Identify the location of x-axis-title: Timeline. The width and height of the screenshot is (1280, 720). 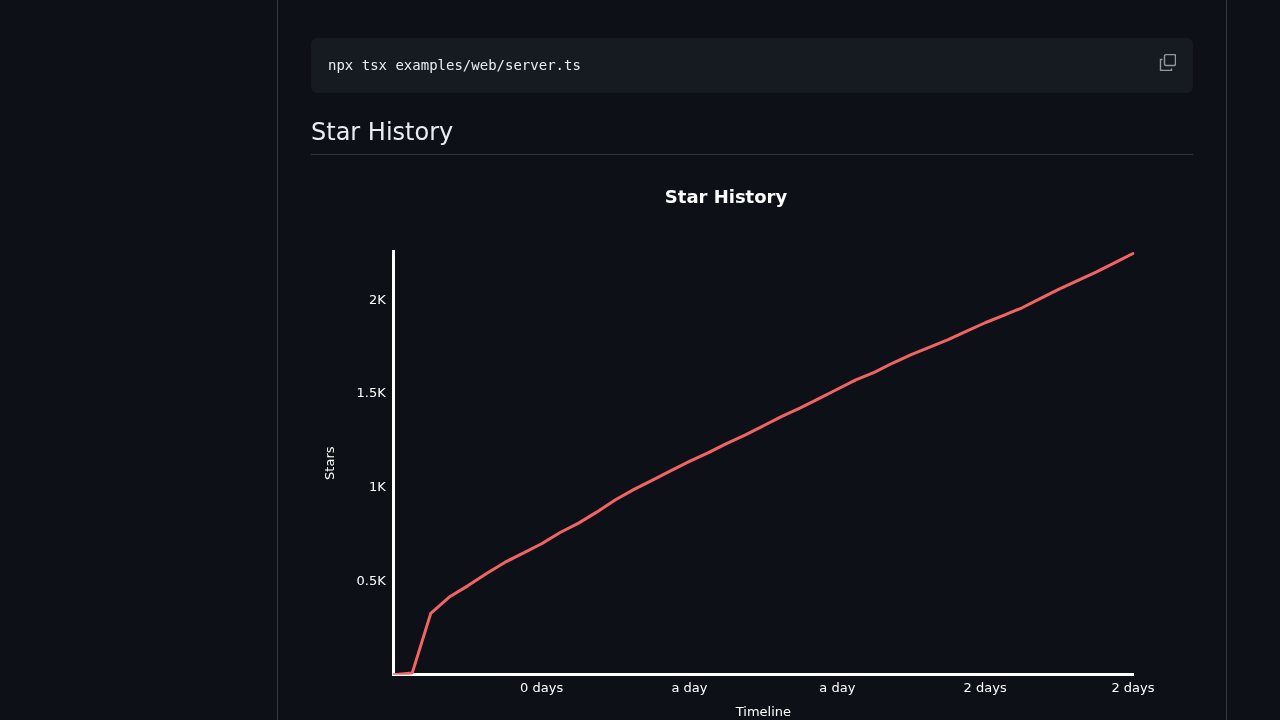
(763, 711).